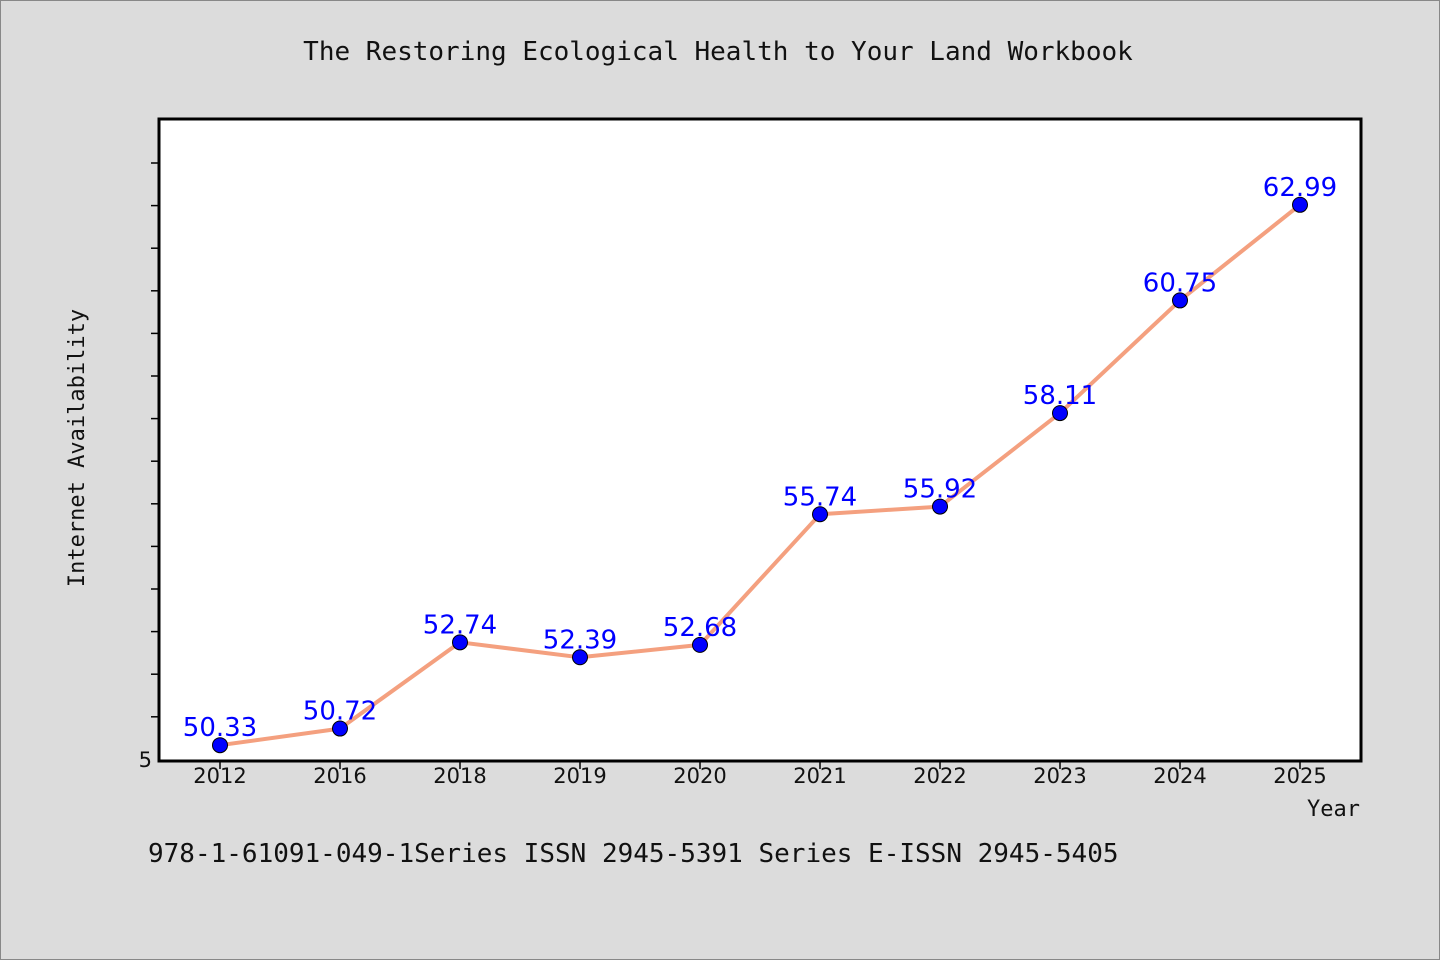  What do you see at coordinates (155, 440) in the screenshot?
I see `y-axis-ticks` at bounding box center [155, 440].